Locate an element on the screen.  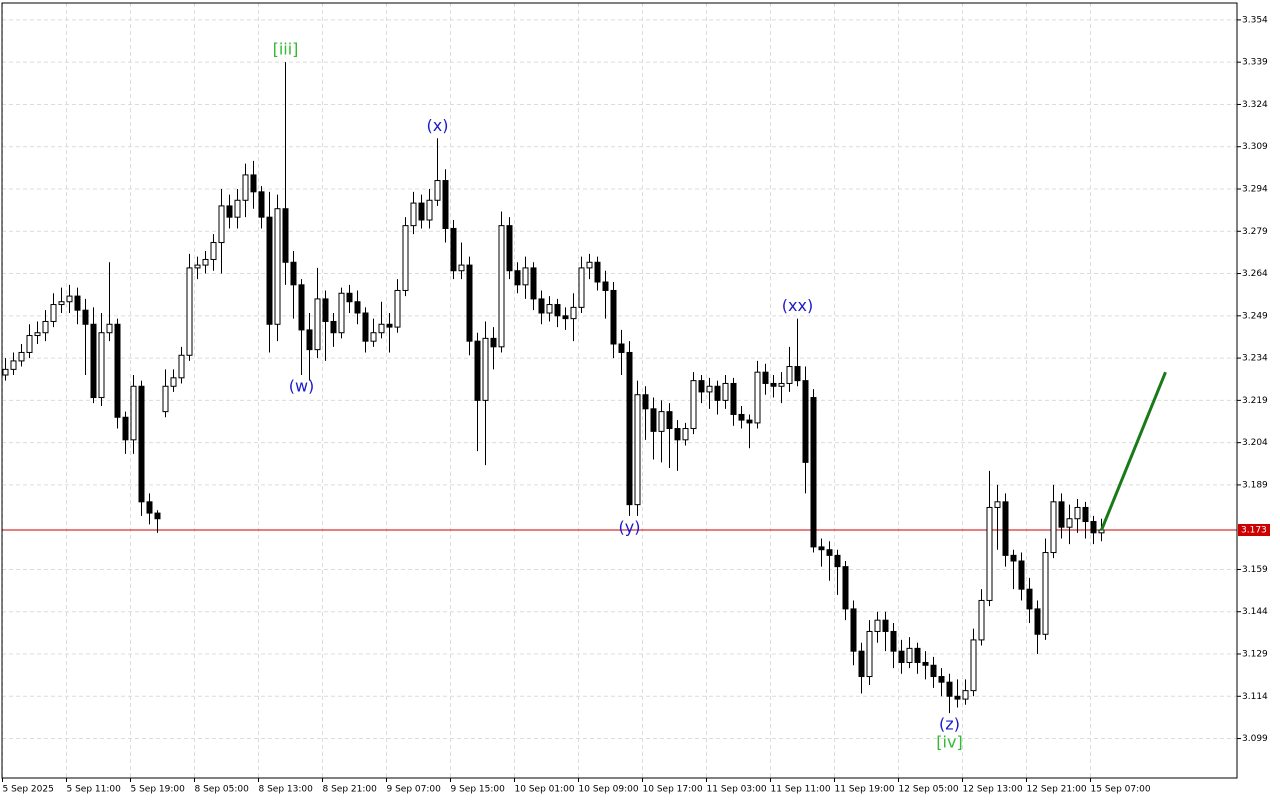
y-tick-label: 3.114 is located at coordinates (1255, 697).